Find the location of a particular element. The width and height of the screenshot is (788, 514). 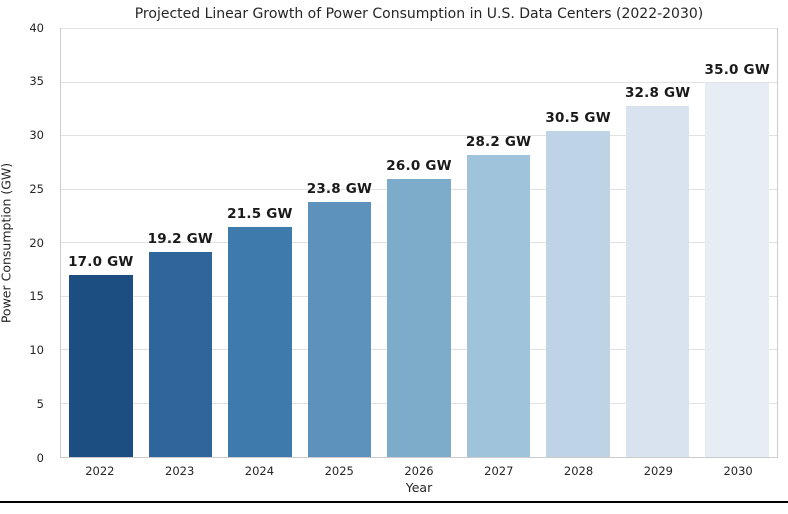

y-tick-15: 15 is located at coordinates (36, 296).